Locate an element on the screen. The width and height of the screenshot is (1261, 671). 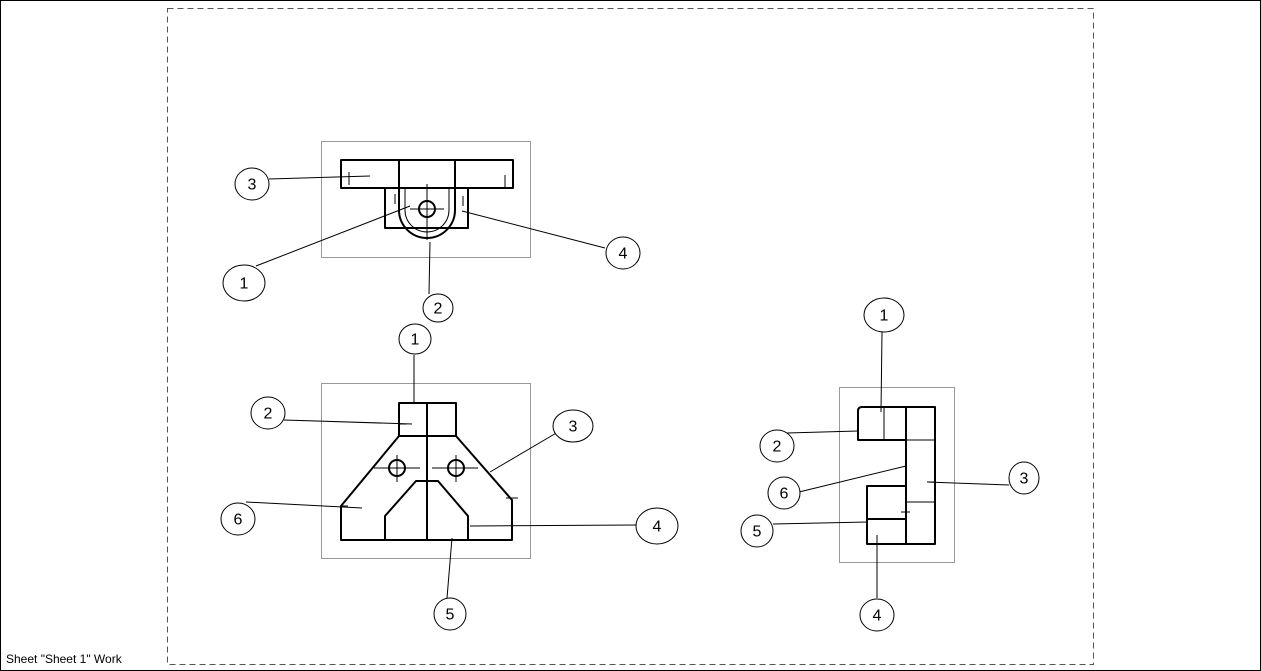
top-view-box is located at coordinates (426, 199).